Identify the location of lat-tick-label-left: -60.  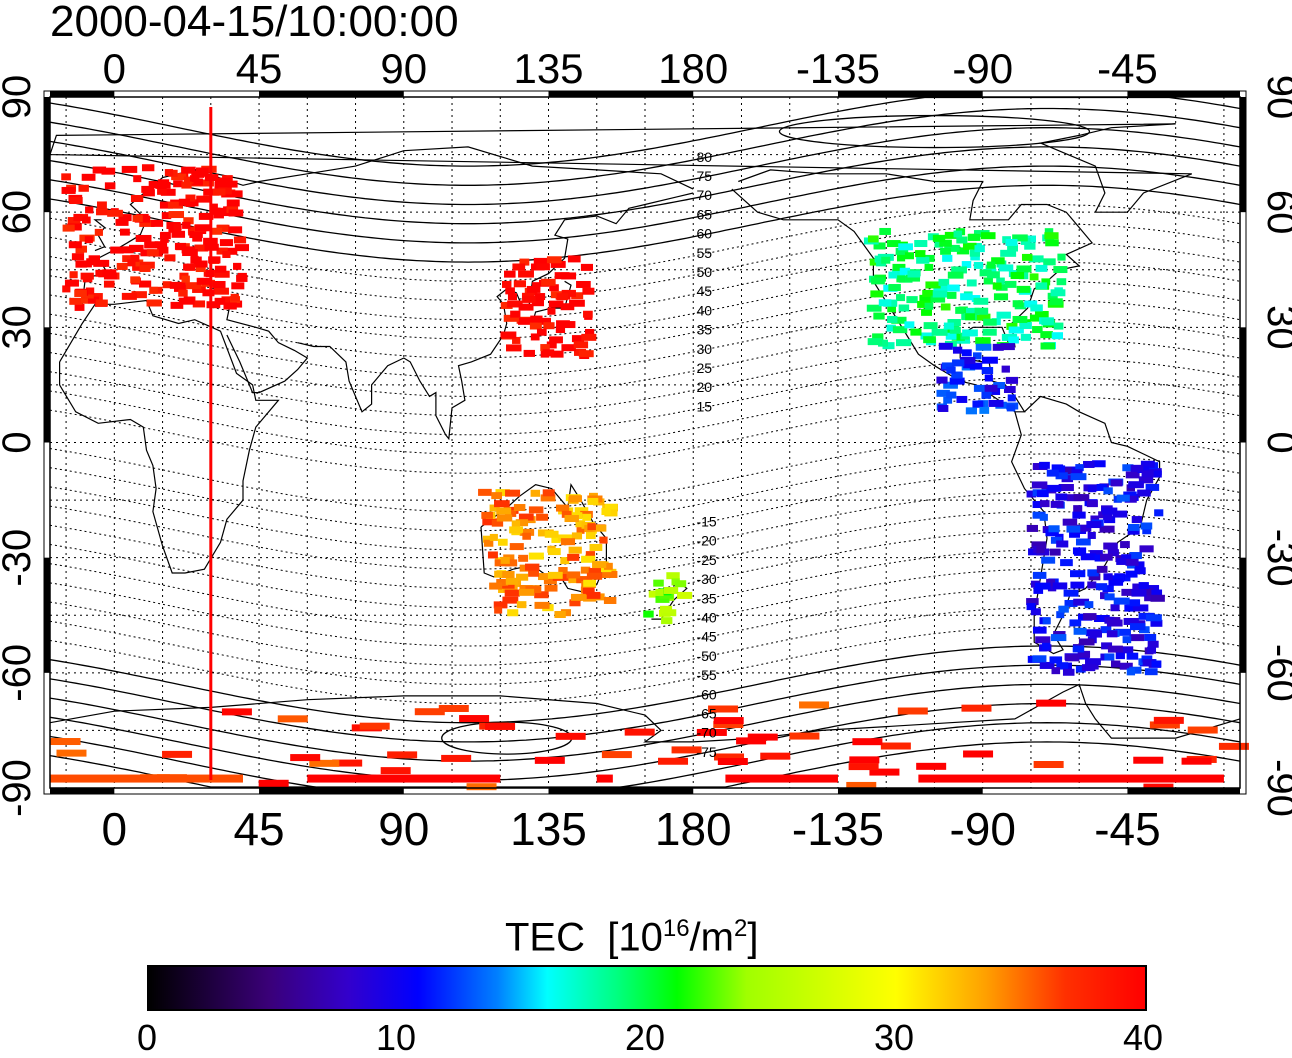
(19, 673).